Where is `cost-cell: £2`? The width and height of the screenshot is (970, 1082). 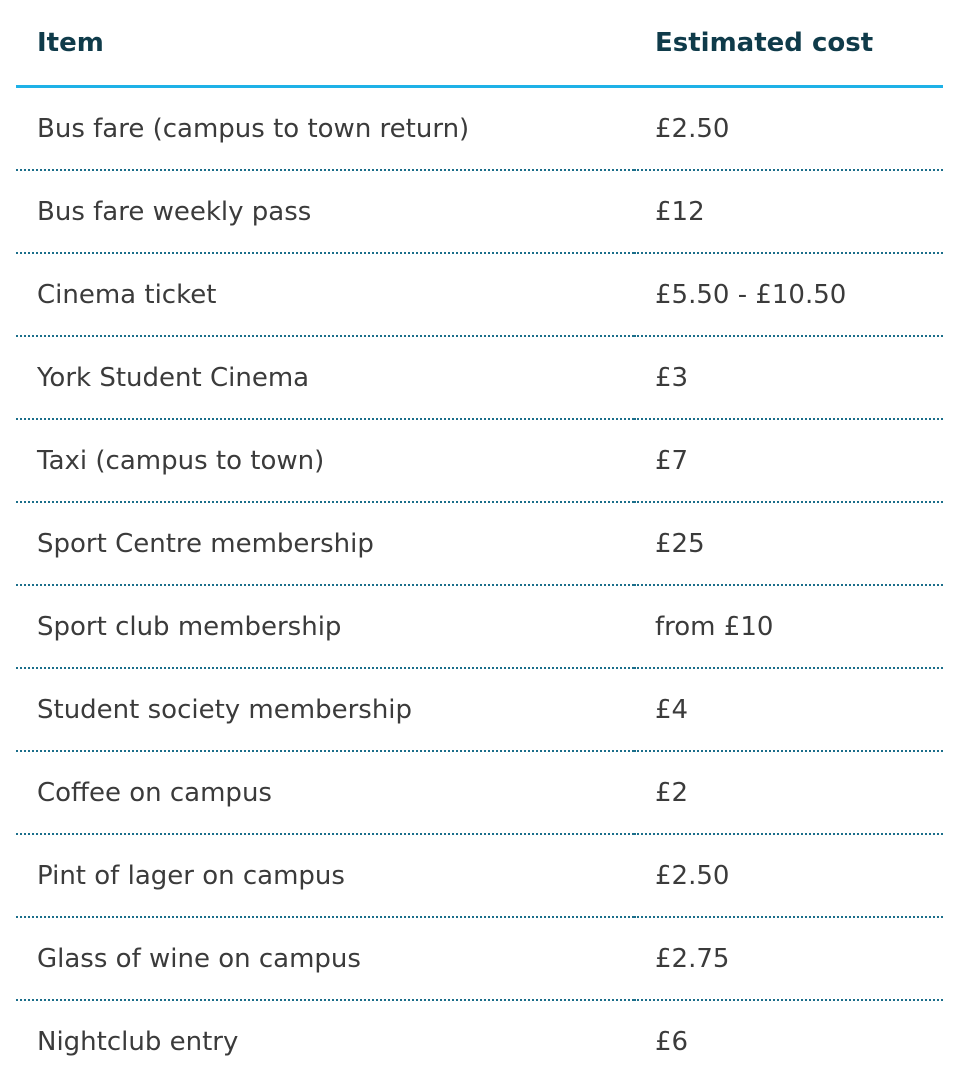
cost-cell: £2 is located at coordinates (788, 793).